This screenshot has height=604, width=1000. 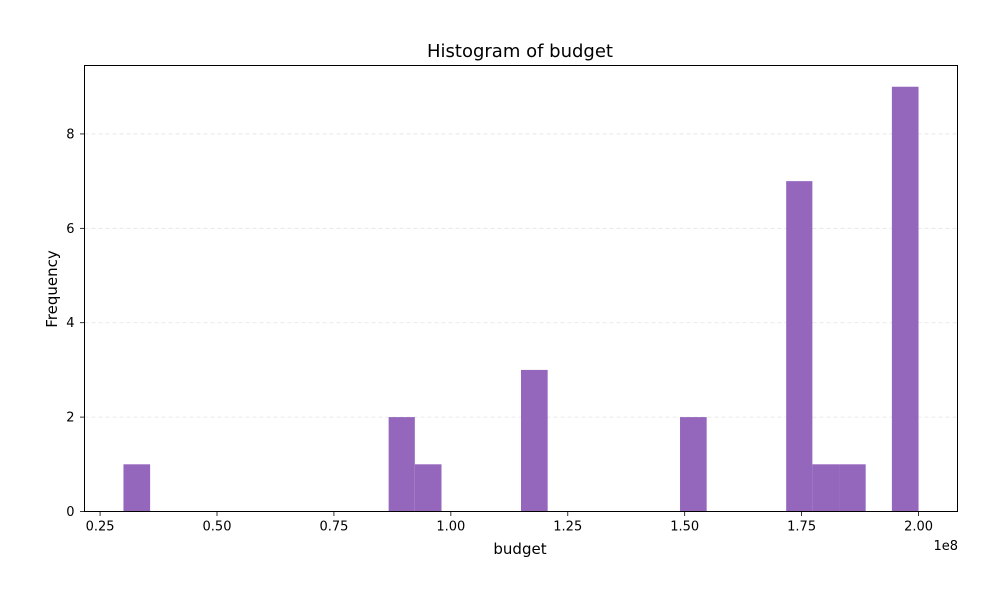 What do you see at coordinates (52, 289) in the screenshot?
I see `y-axis-label: Frequency` at bounding box center [52, 289].